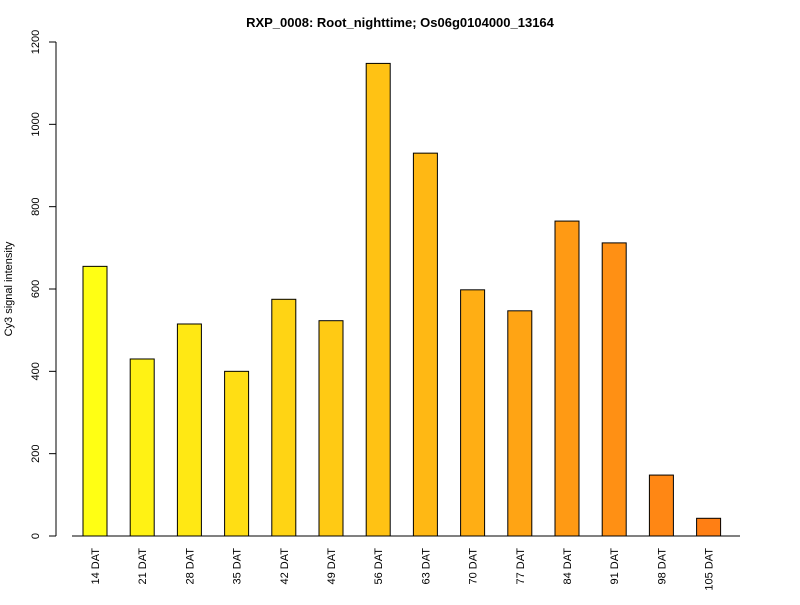  What do you see at coordinates (709, 527) in the screenshot?
I see `bar-105-dat` at bounding box center [709, 527].